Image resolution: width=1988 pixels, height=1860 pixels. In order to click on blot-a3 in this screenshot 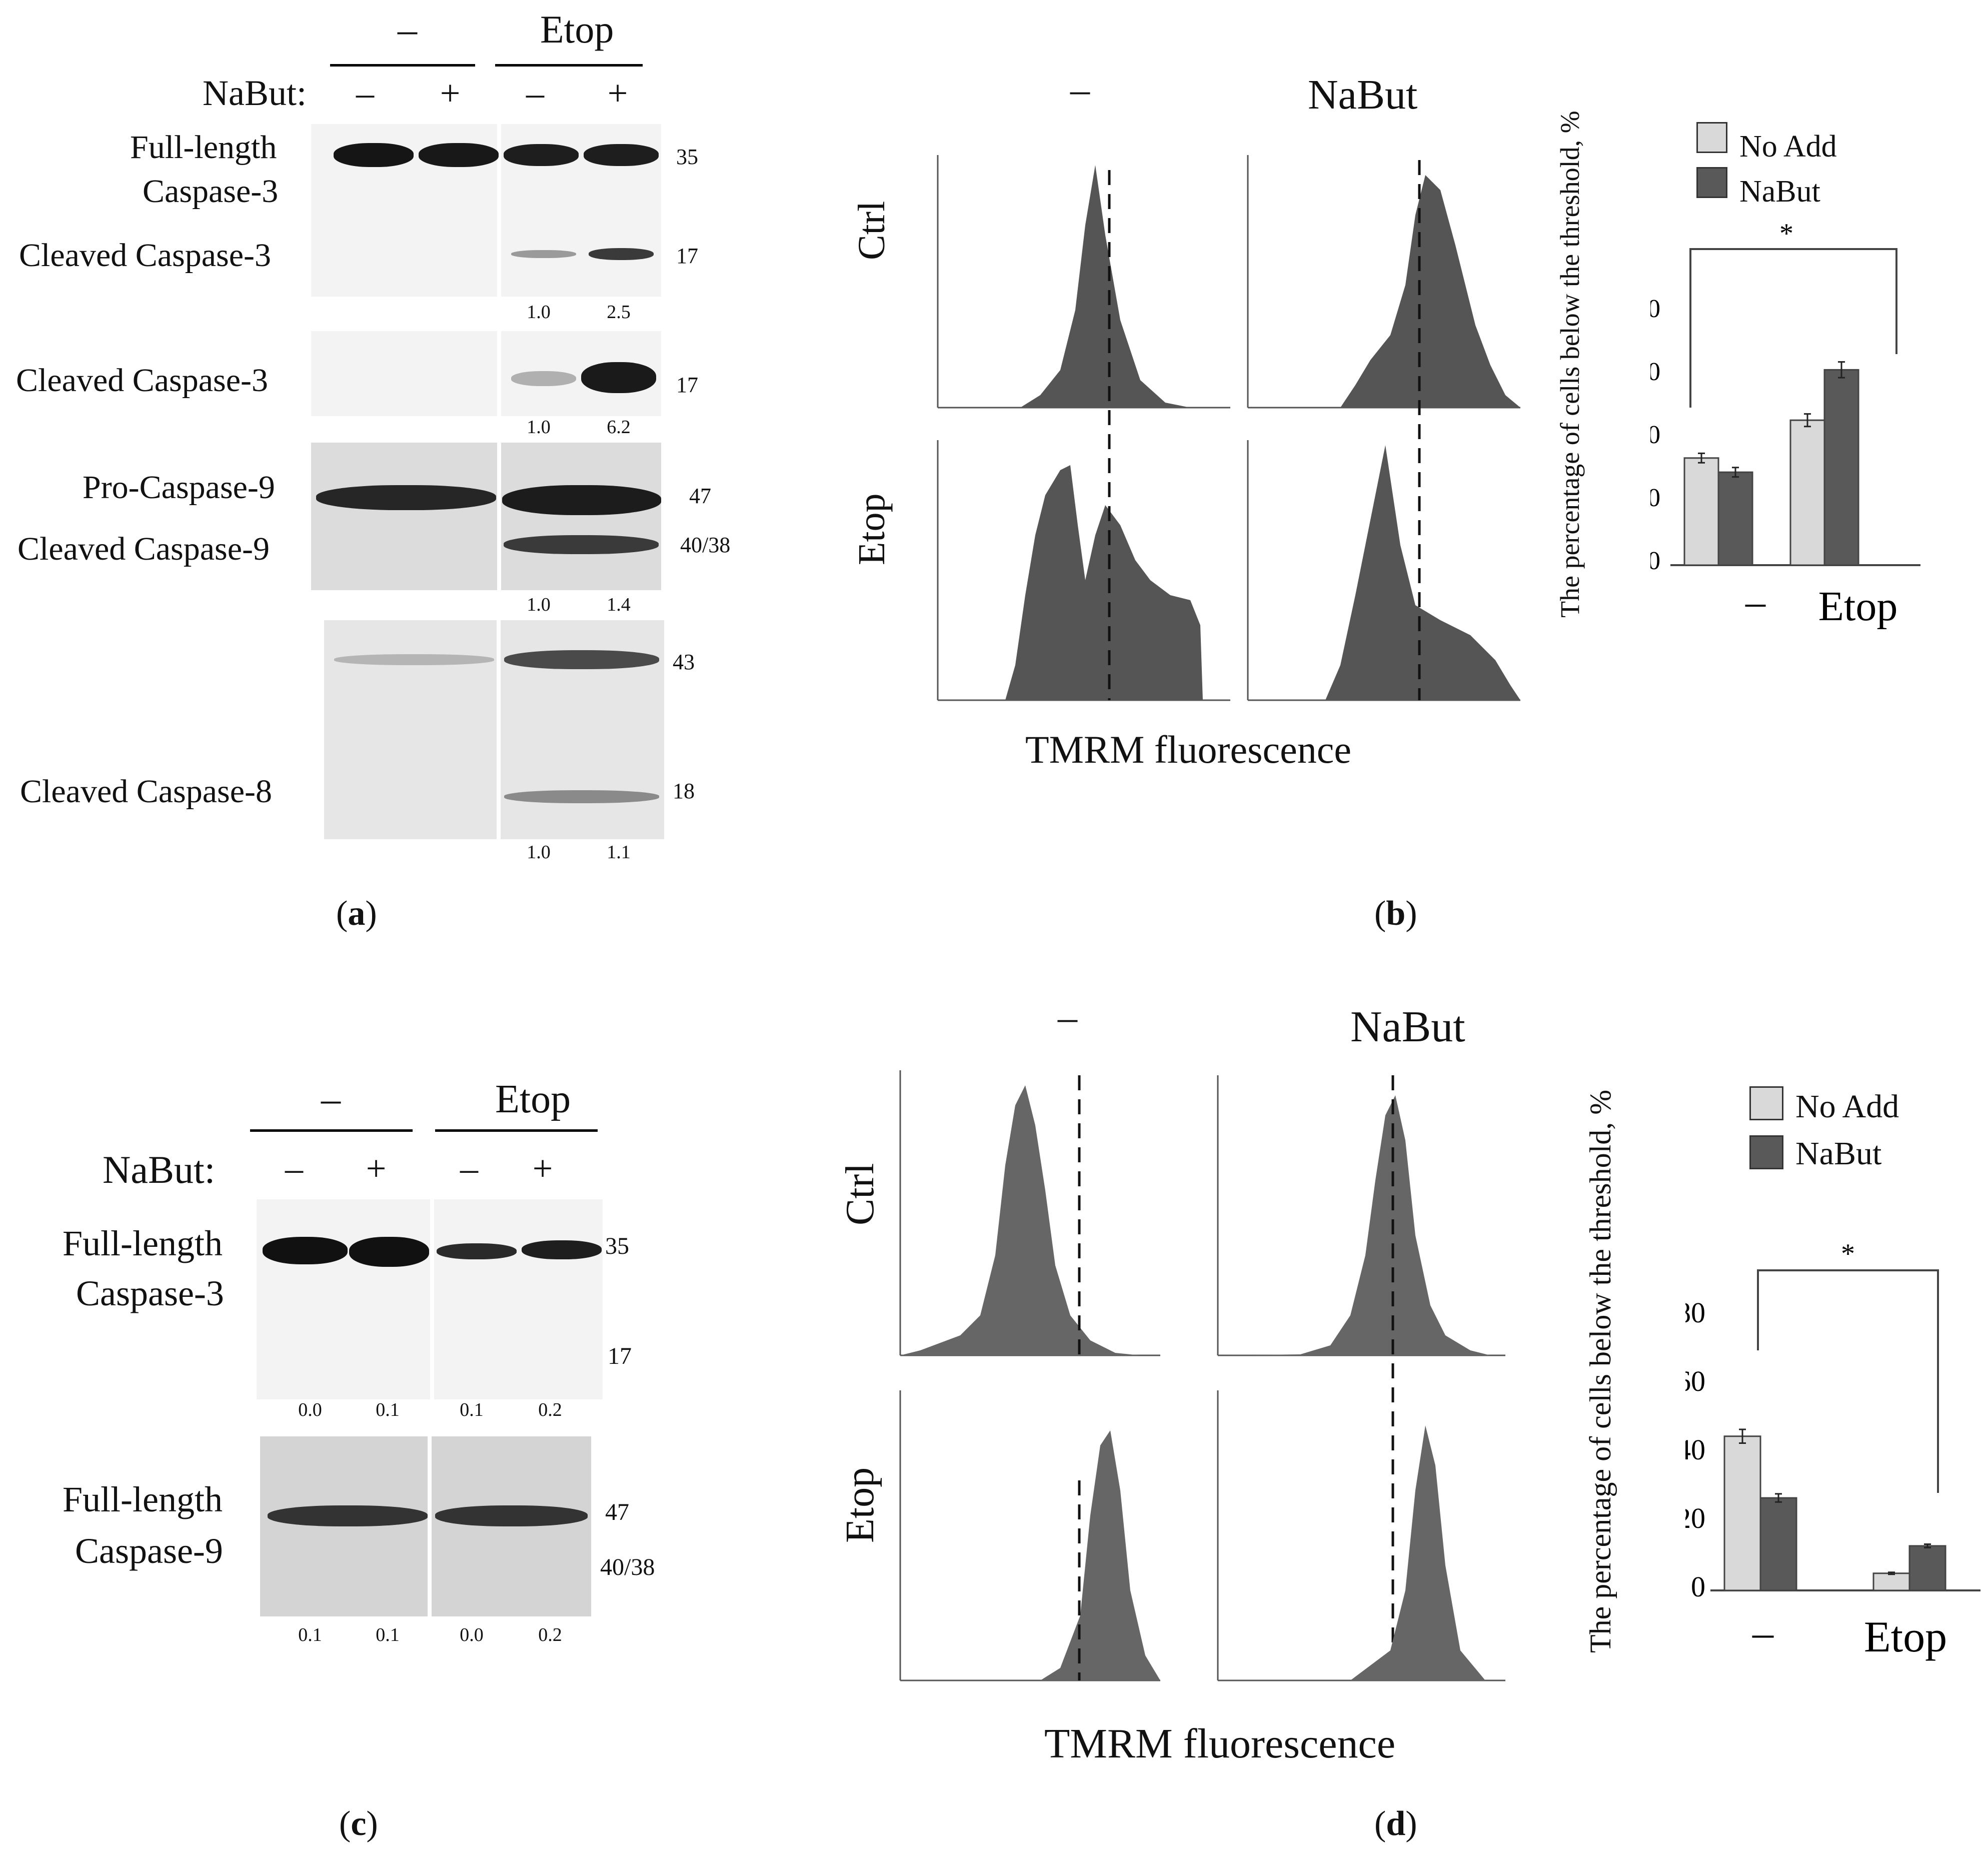, I will do `click(486, 516)`.